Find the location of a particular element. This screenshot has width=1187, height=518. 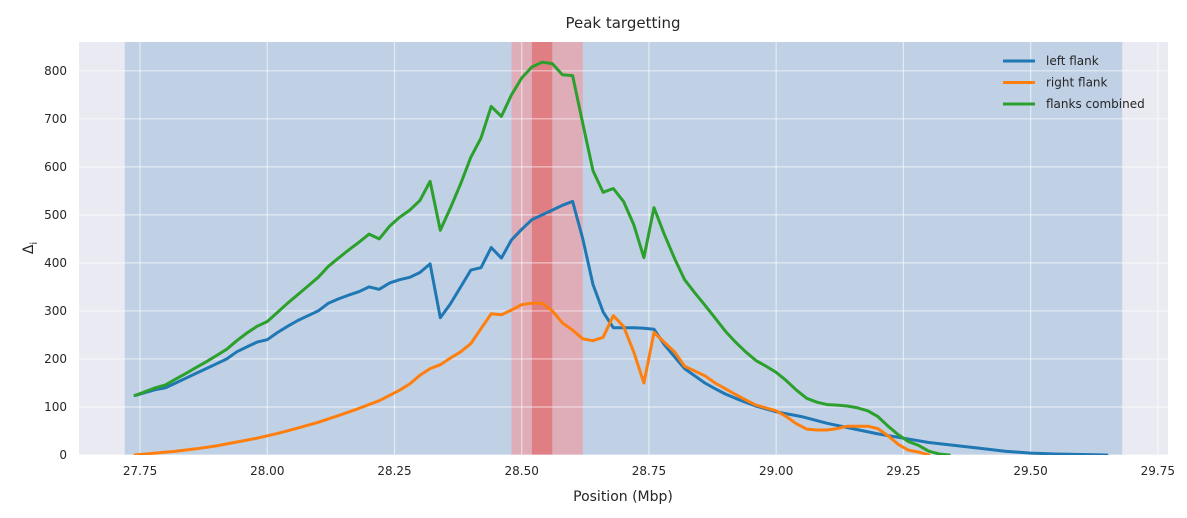

x-tick-label: 28.50 is located at coordinates (522, 471).